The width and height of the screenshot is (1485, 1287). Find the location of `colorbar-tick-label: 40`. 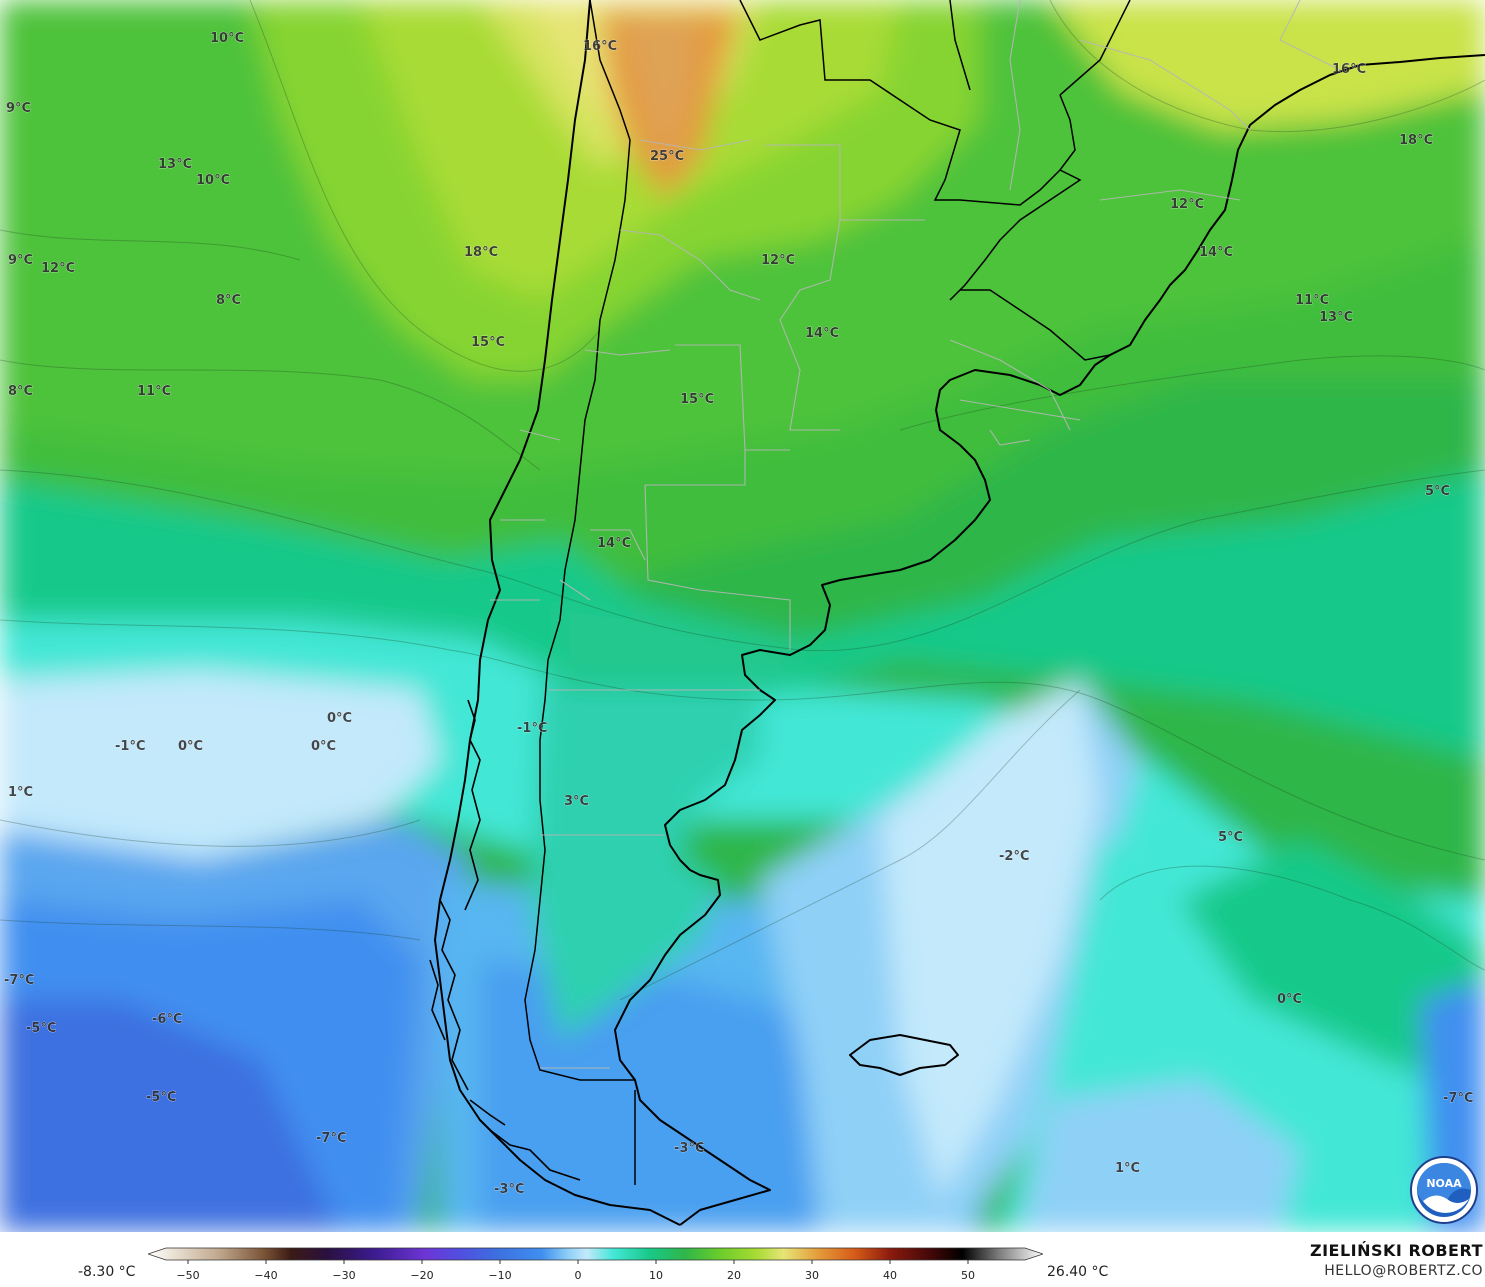

colorbar-tick-label: 40 is located at coordinates (890, 1275).